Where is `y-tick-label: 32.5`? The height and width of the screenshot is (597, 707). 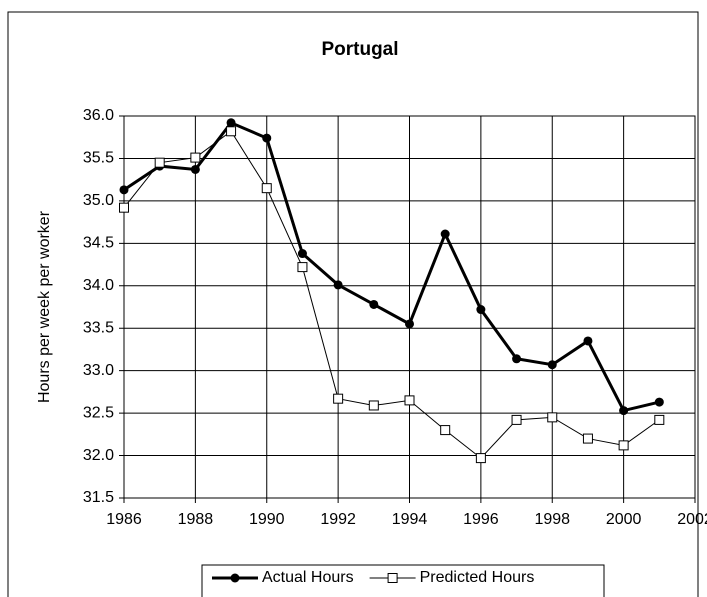 y-tick-label: 32.5 is located at coordinates (98, 412).